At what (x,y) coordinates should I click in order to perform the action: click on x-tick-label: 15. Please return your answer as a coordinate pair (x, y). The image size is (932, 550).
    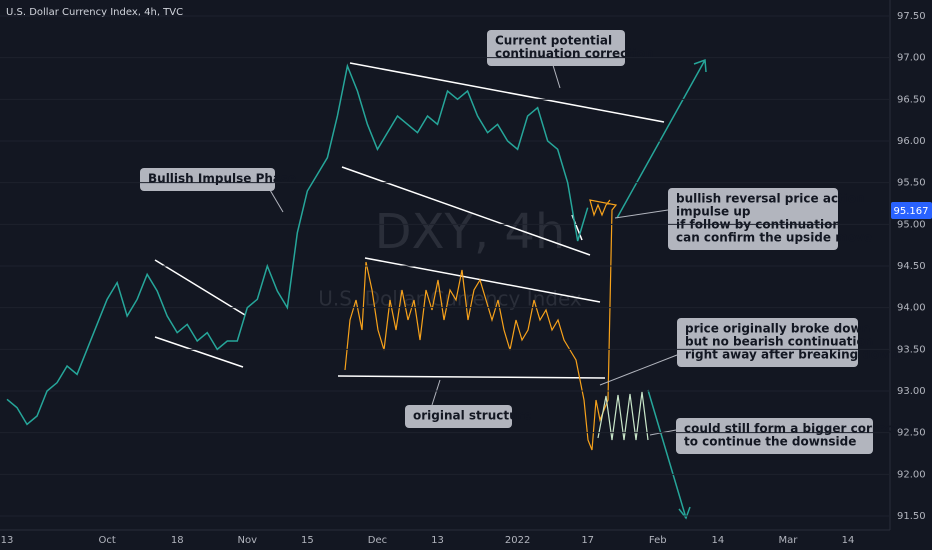
    Looking at the image, I should click on (307, 540).